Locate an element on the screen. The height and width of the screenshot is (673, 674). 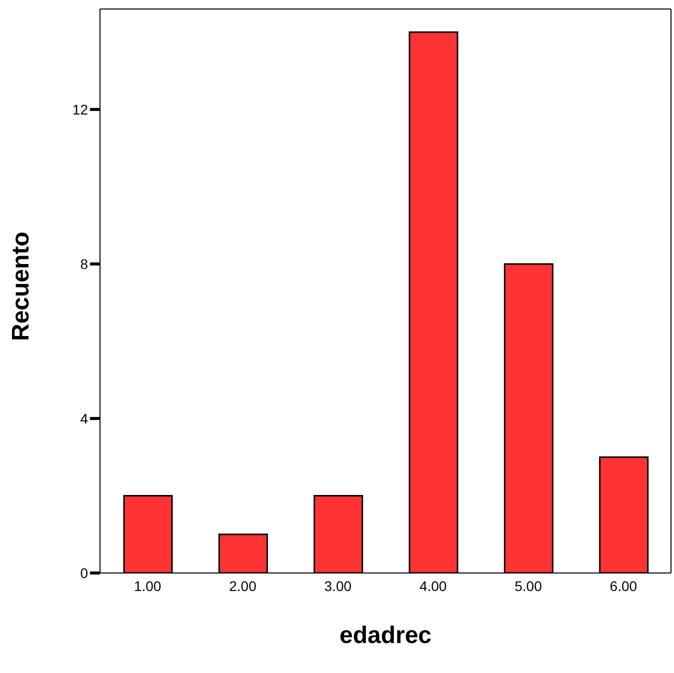
x-tick-label: 5.00 is located at coordinates (528, 586).